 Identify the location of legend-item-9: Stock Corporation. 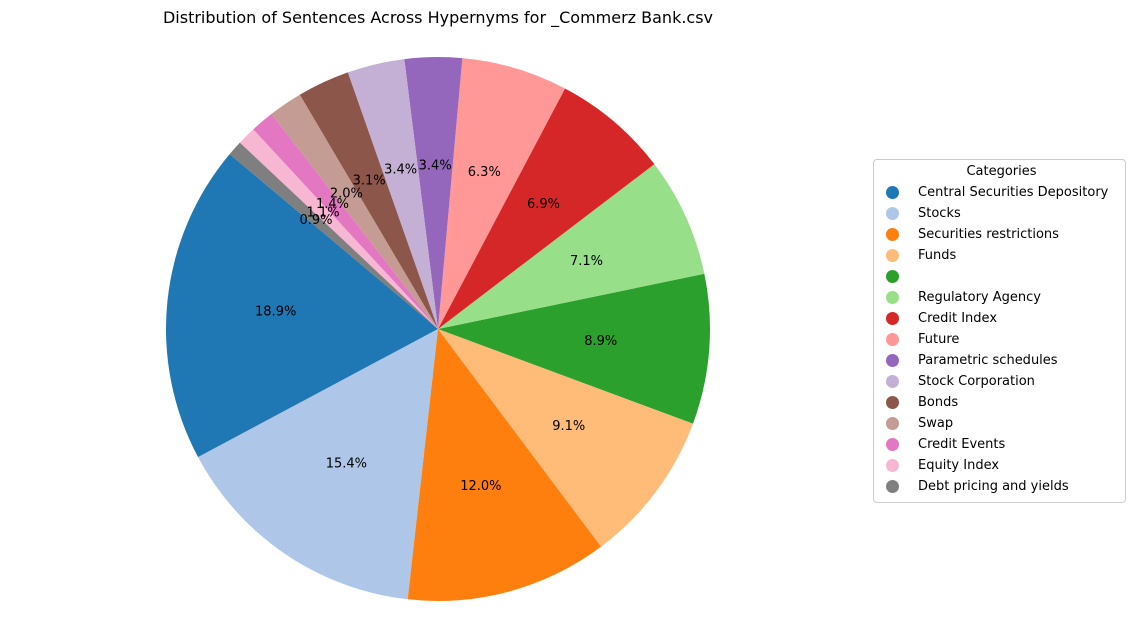
(1001, 381).